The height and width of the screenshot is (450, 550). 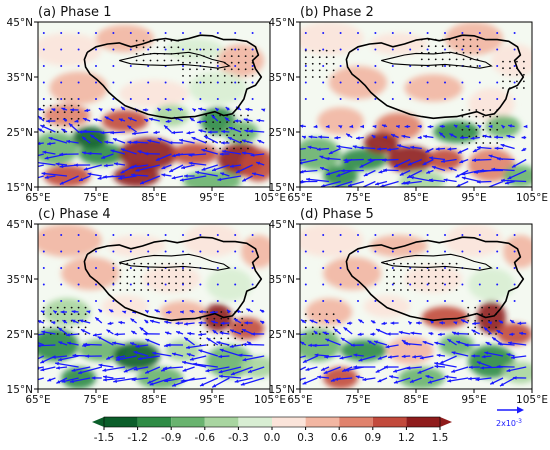 I want to click on colorbar-label: -0.3, so click(x=238, y=438).